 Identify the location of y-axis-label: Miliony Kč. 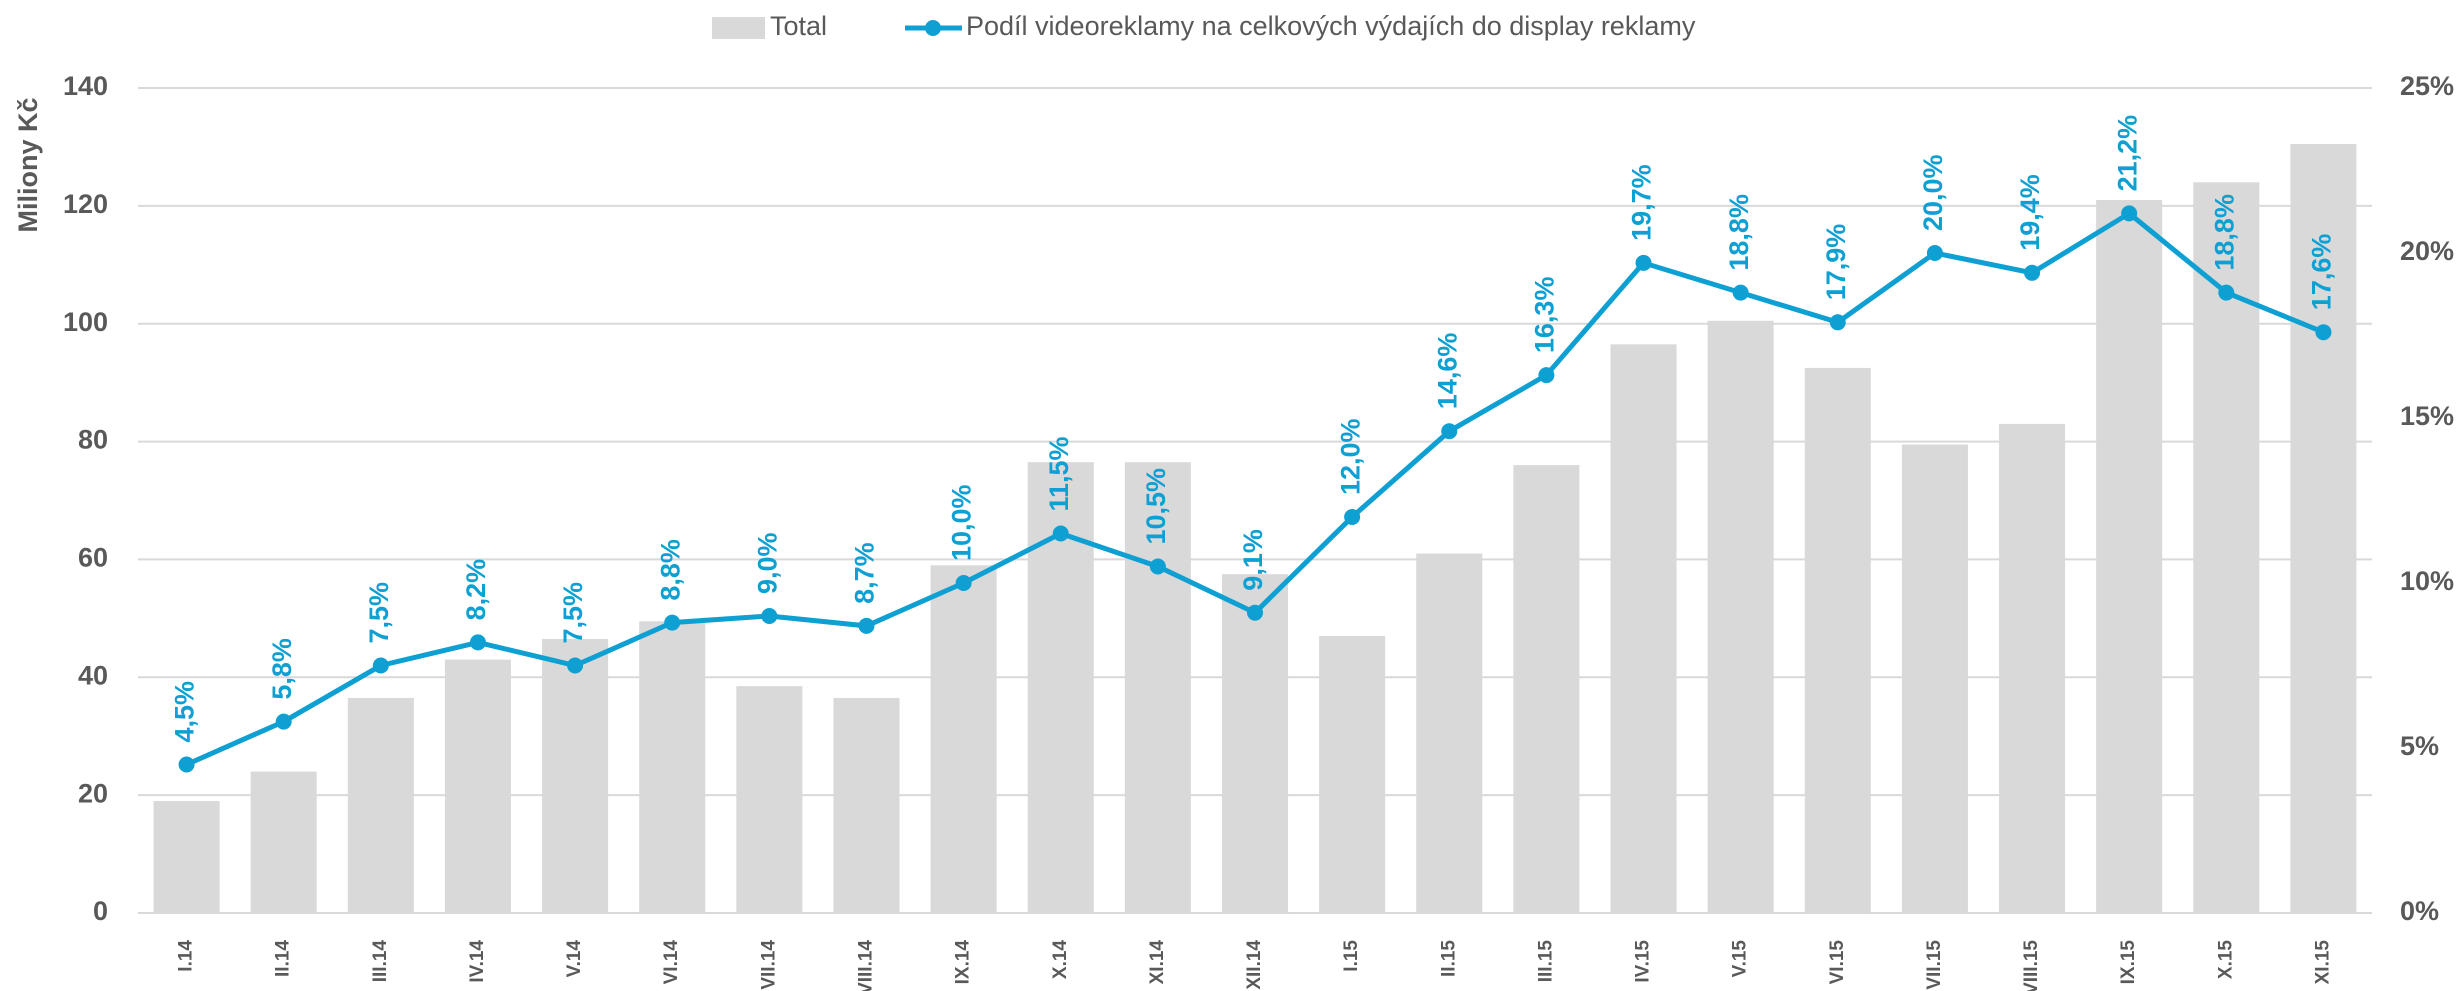
(28, 164).